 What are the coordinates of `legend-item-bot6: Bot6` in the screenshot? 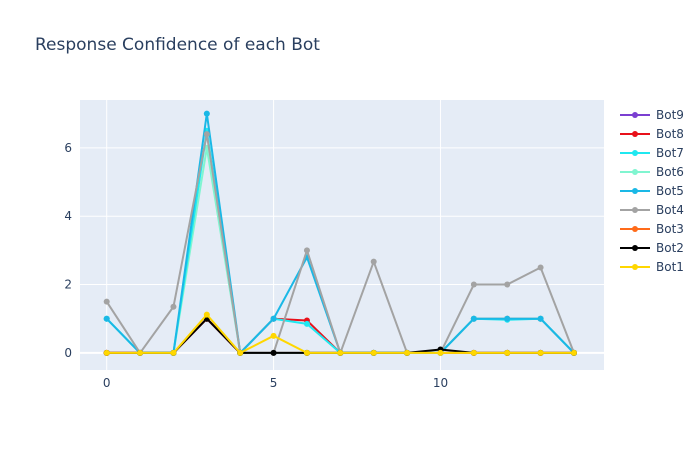 It's located at (652, 172).